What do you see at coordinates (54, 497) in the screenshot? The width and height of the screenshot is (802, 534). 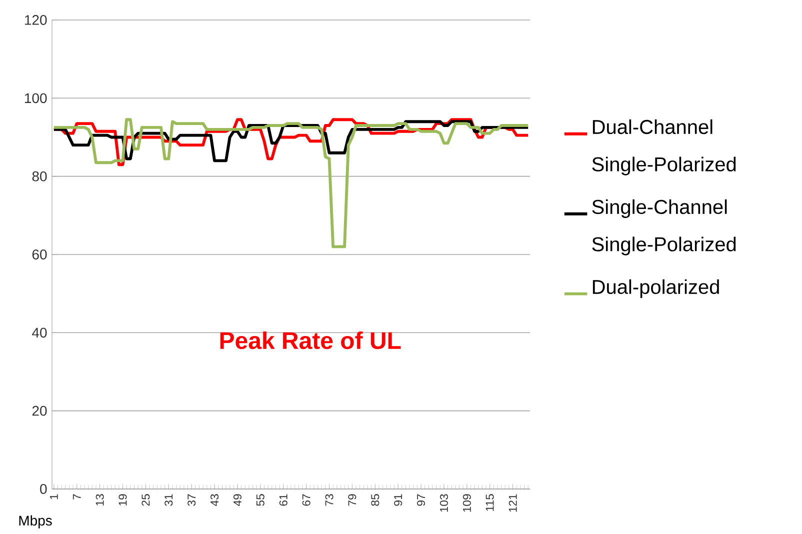 I see `x-tick-label: 1` at bounding box center [54, 497].